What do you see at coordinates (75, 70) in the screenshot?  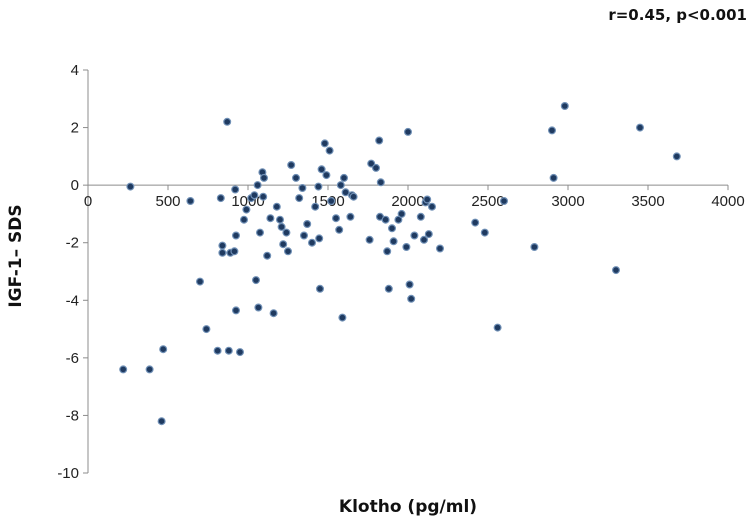 I see `y-tick-label: 4` at bounding box center [75, 70].